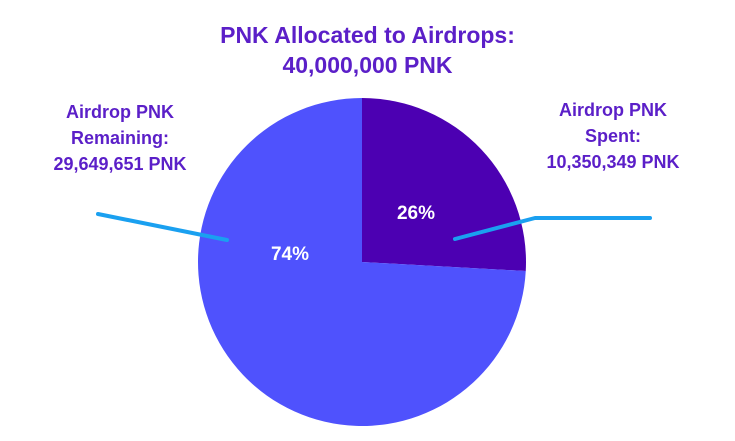 The image size is (735, 441). What do you see at coordinates (367, 65) in the screenshot?
I see `chart-subtitle: 40,000,000 PNK` at bounding box center [367, 65].